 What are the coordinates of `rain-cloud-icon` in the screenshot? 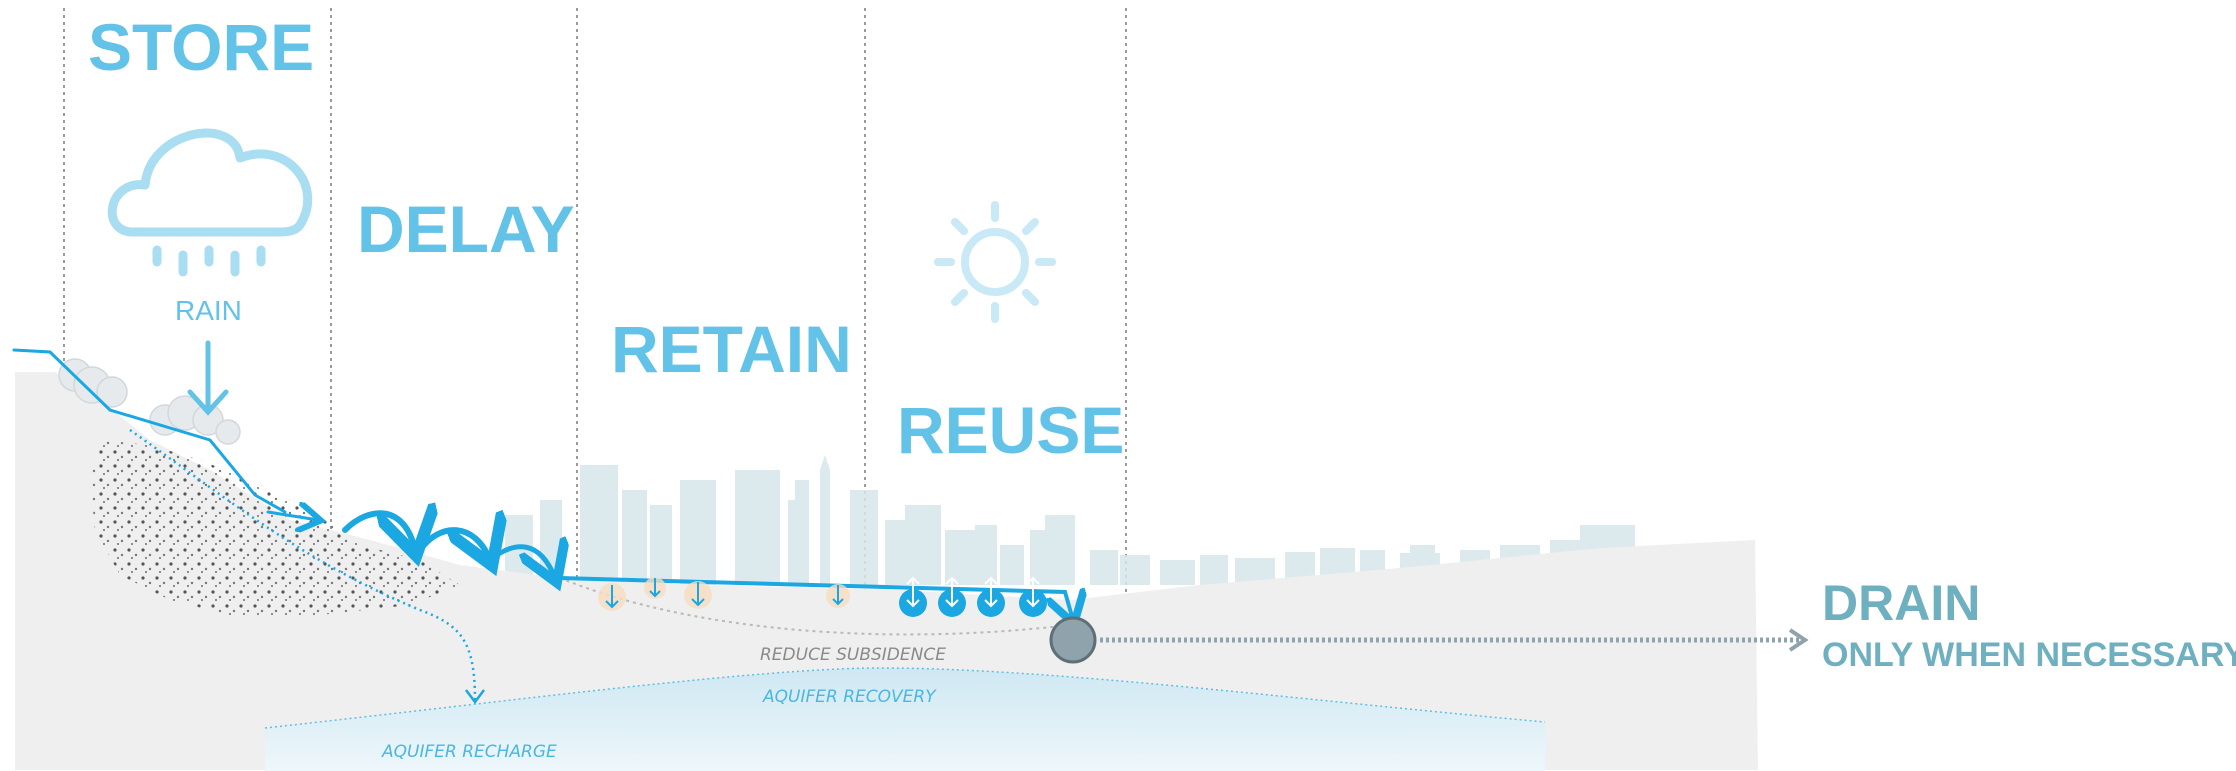 It's located at (210, 202).